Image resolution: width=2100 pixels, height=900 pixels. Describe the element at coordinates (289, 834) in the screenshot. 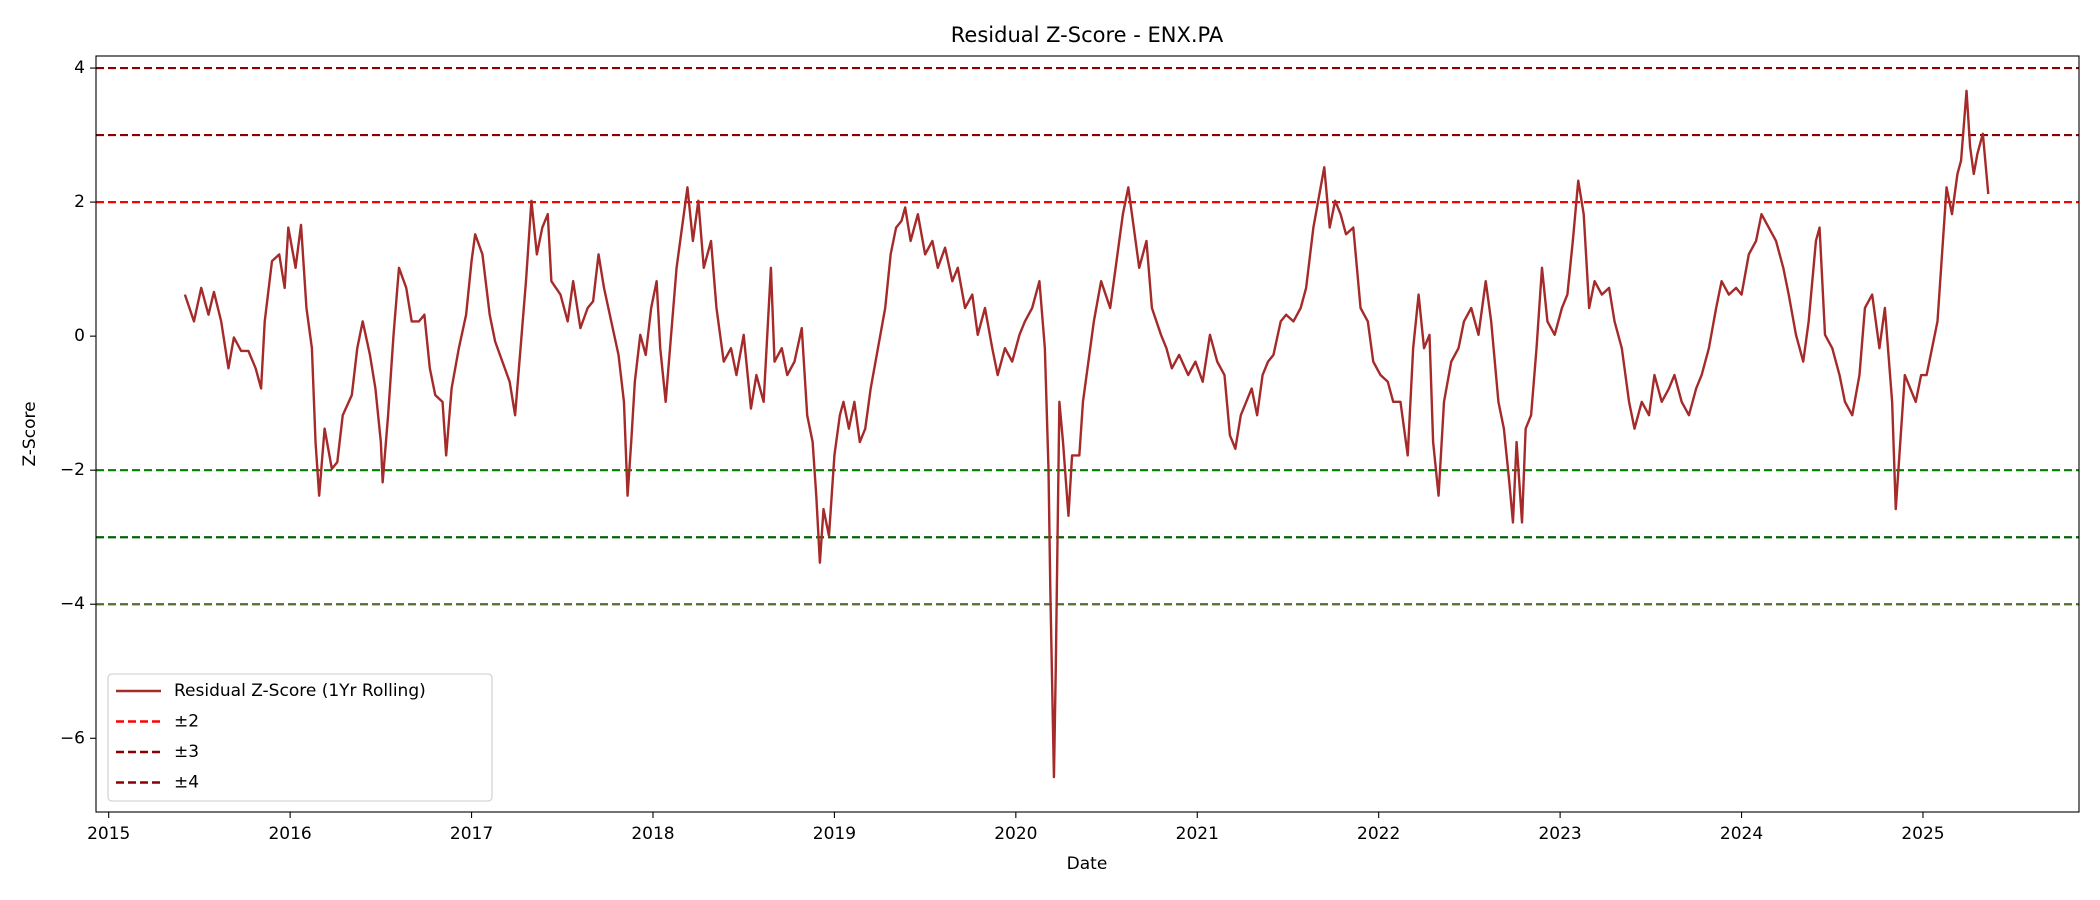

I see `x-tick-label: 2016` at that location.